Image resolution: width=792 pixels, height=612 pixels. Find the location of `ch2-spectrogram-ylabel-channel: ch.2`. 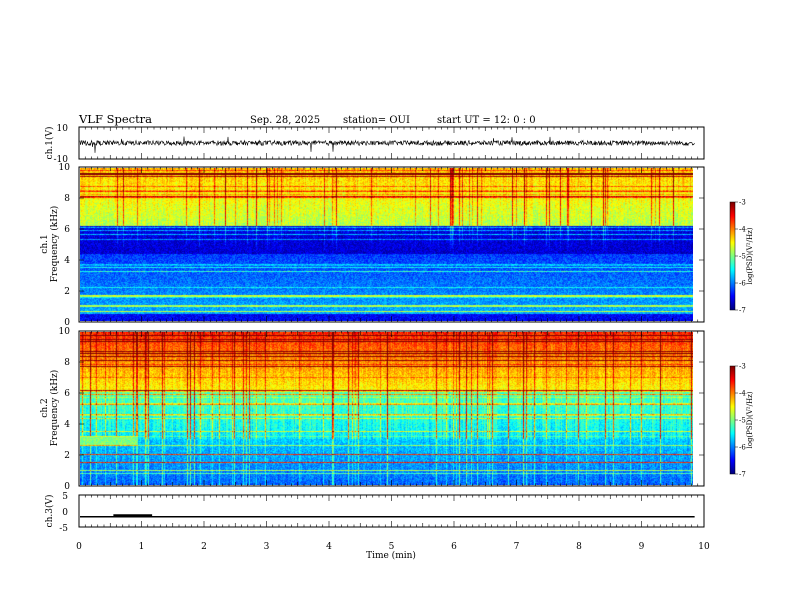

ch2-spectrogram-ylabel-channel: ch.2 is located at coordinates (45, 407).